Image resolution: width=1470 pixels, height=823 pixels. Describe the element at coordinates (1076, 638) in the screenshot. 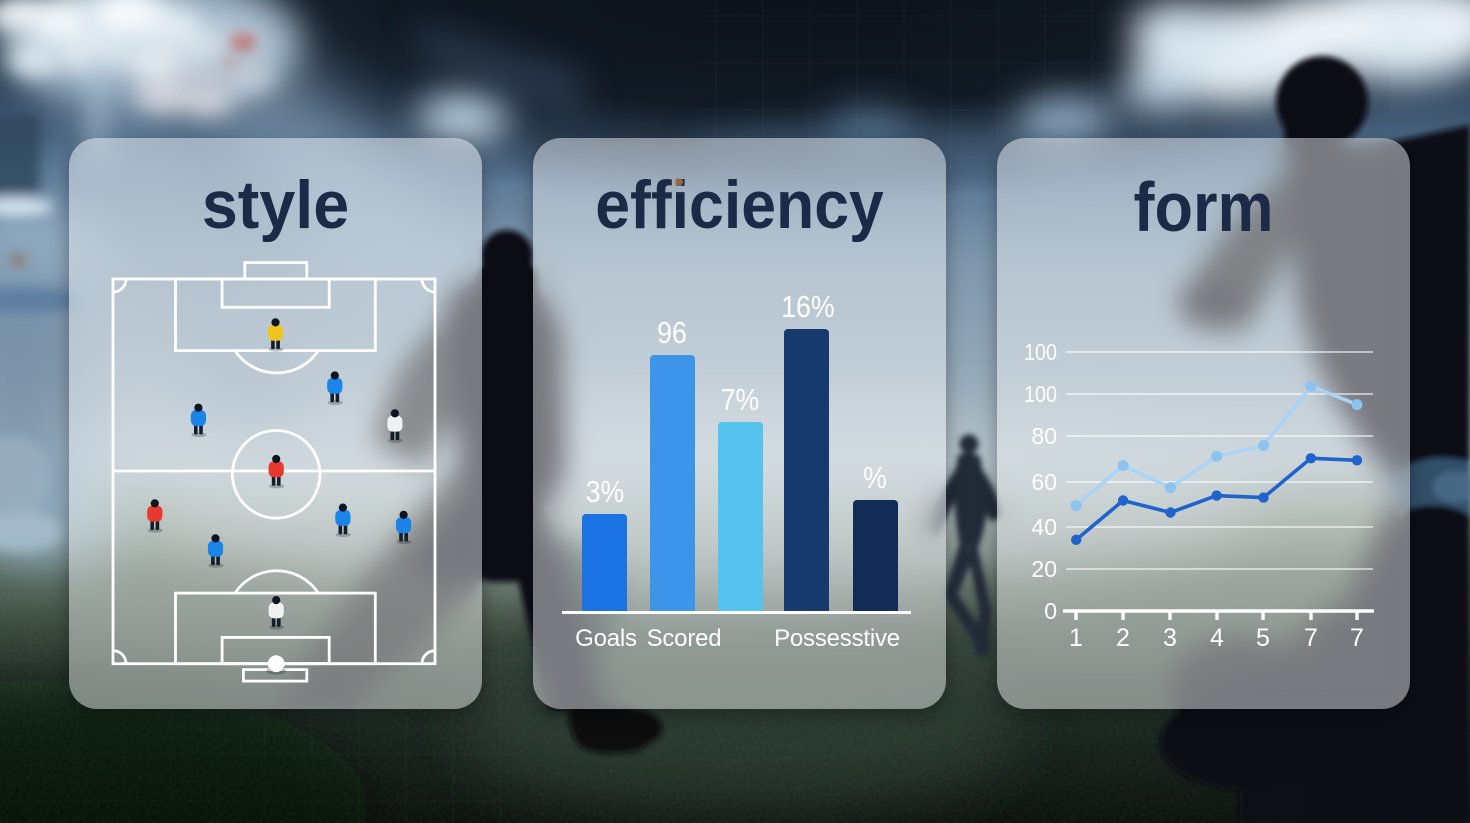

I see `svg-text: 1` at that location.